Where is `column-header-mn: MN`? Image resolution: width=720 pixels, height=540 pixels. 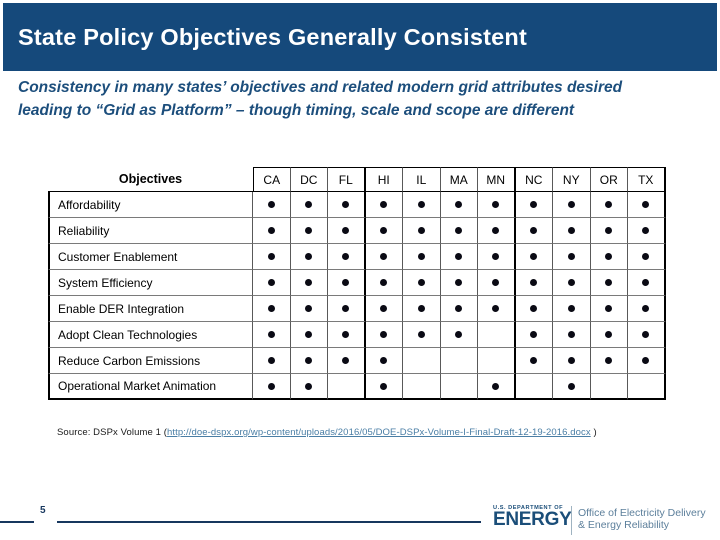 column-header-mn: MN is located at coordinates (497, 179).